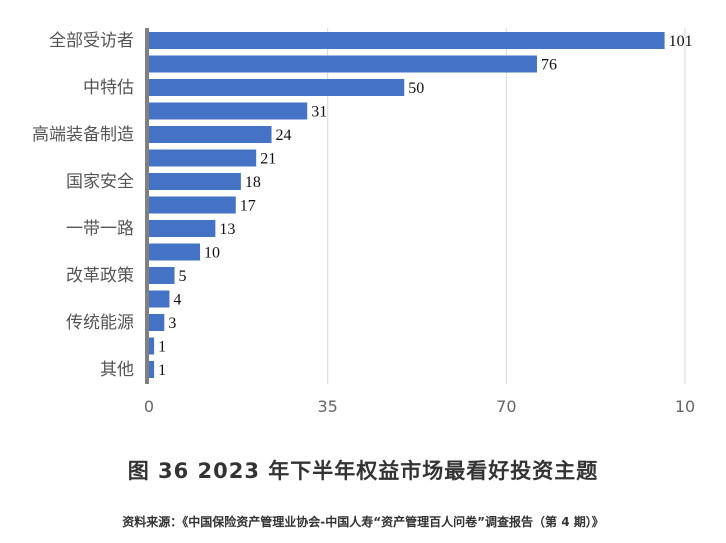 The width and height of the screenshot is (726, 543). What do you see at coordinates (117, 370) in the screenshot?
I see `category-label: 其他` at bounding box center [117, 370].